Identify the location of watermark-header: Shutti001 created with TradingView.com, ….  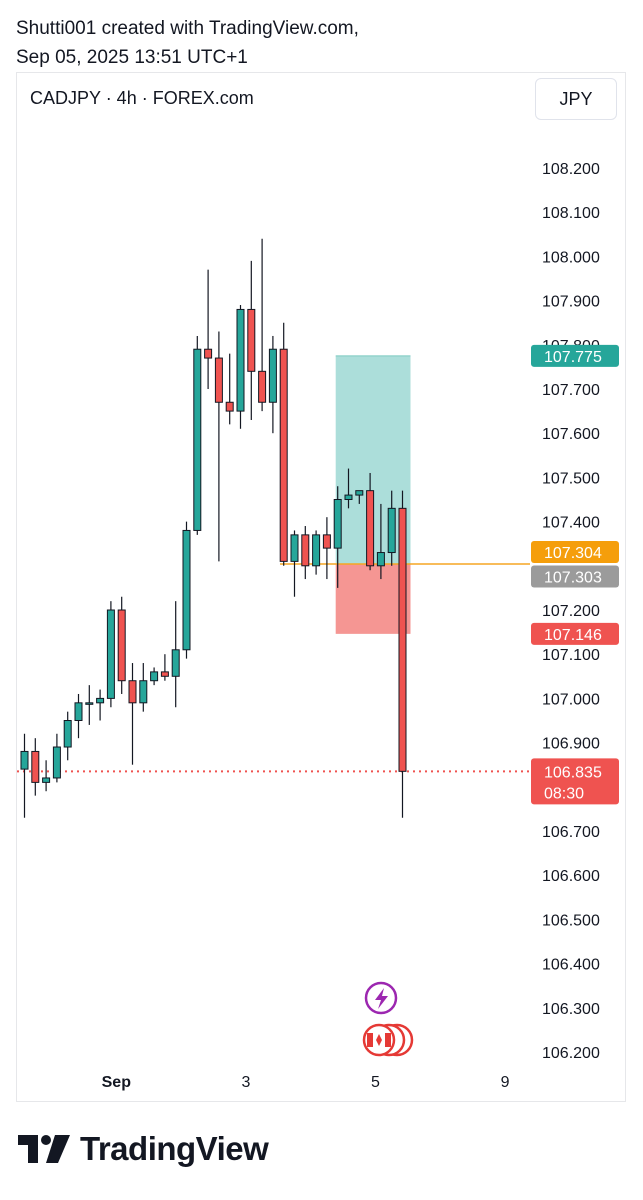
(187, 43).